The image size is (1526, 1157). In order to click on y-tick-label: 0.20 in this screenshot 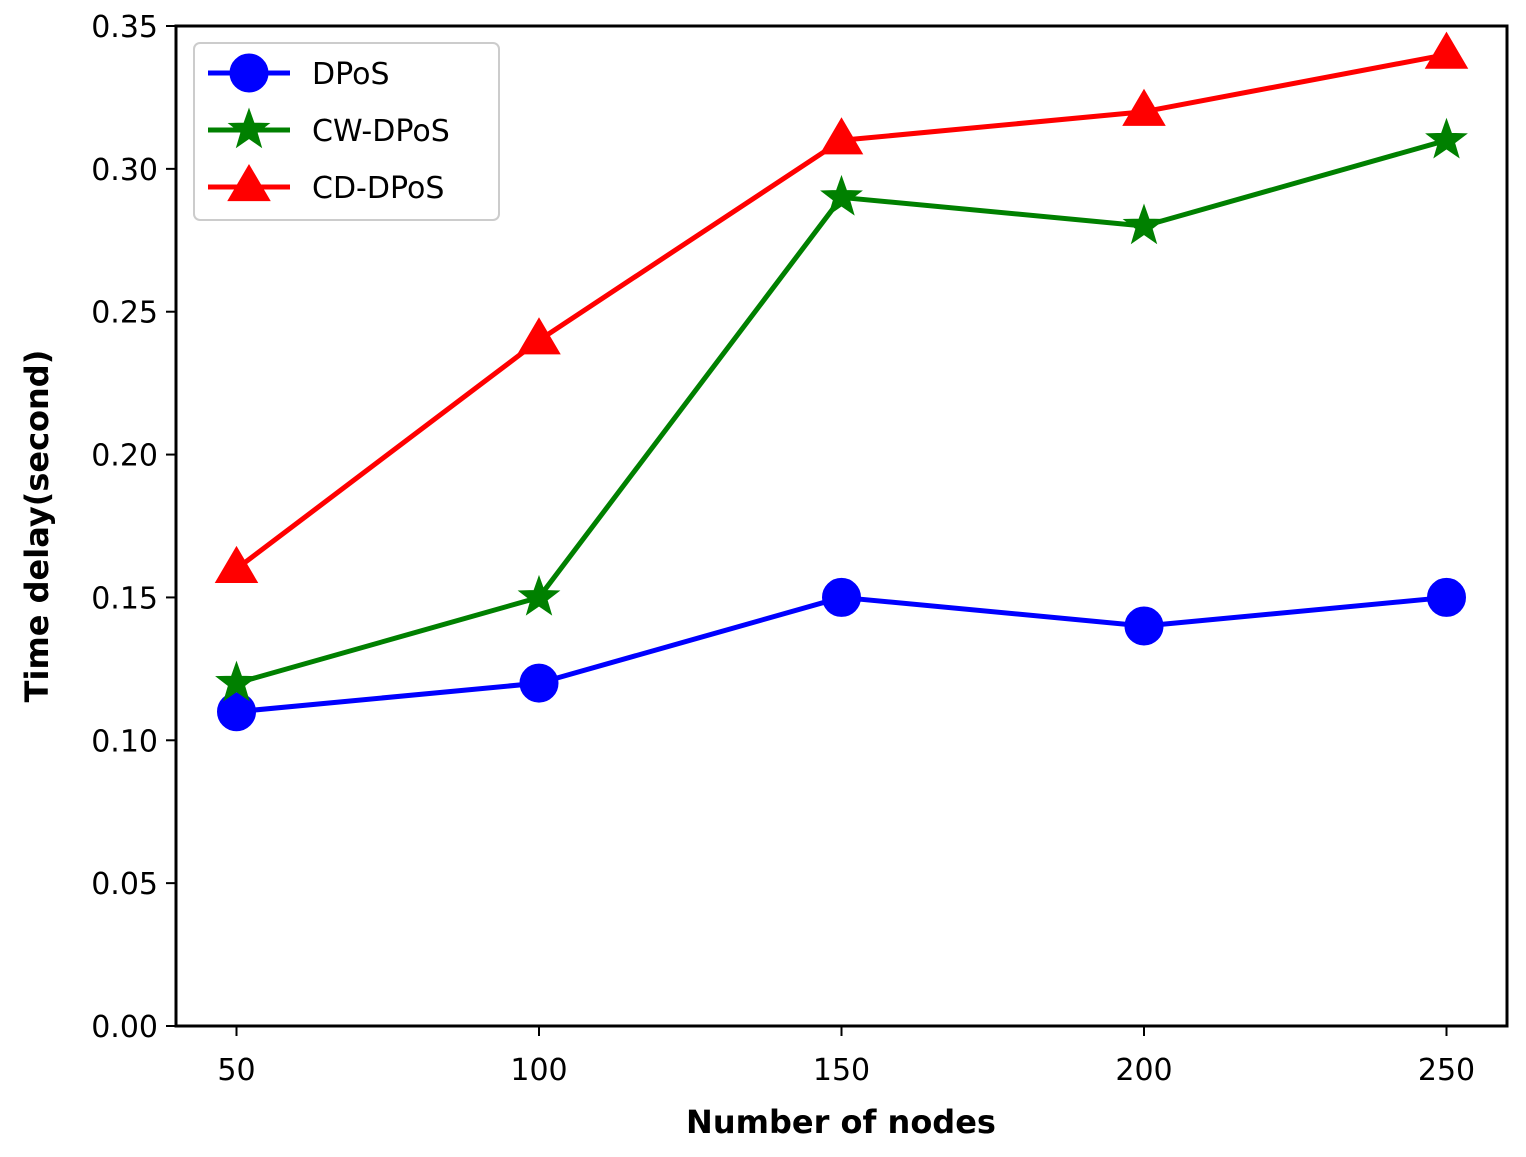, I will do `click(124, 456)`.